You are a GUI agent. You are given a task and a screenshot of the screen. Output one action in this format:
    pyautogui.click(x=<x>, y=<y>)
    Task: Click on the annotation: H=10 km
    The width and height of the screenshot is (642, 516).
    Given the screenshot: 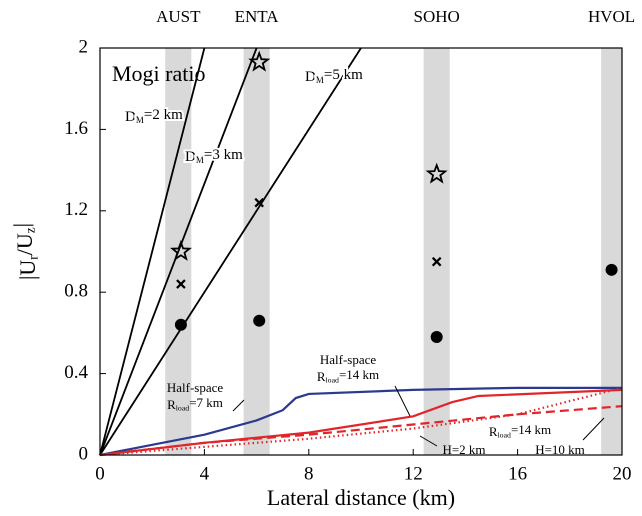 What is the action you would take?
    pyautogui.click(x=560, y=449)
    